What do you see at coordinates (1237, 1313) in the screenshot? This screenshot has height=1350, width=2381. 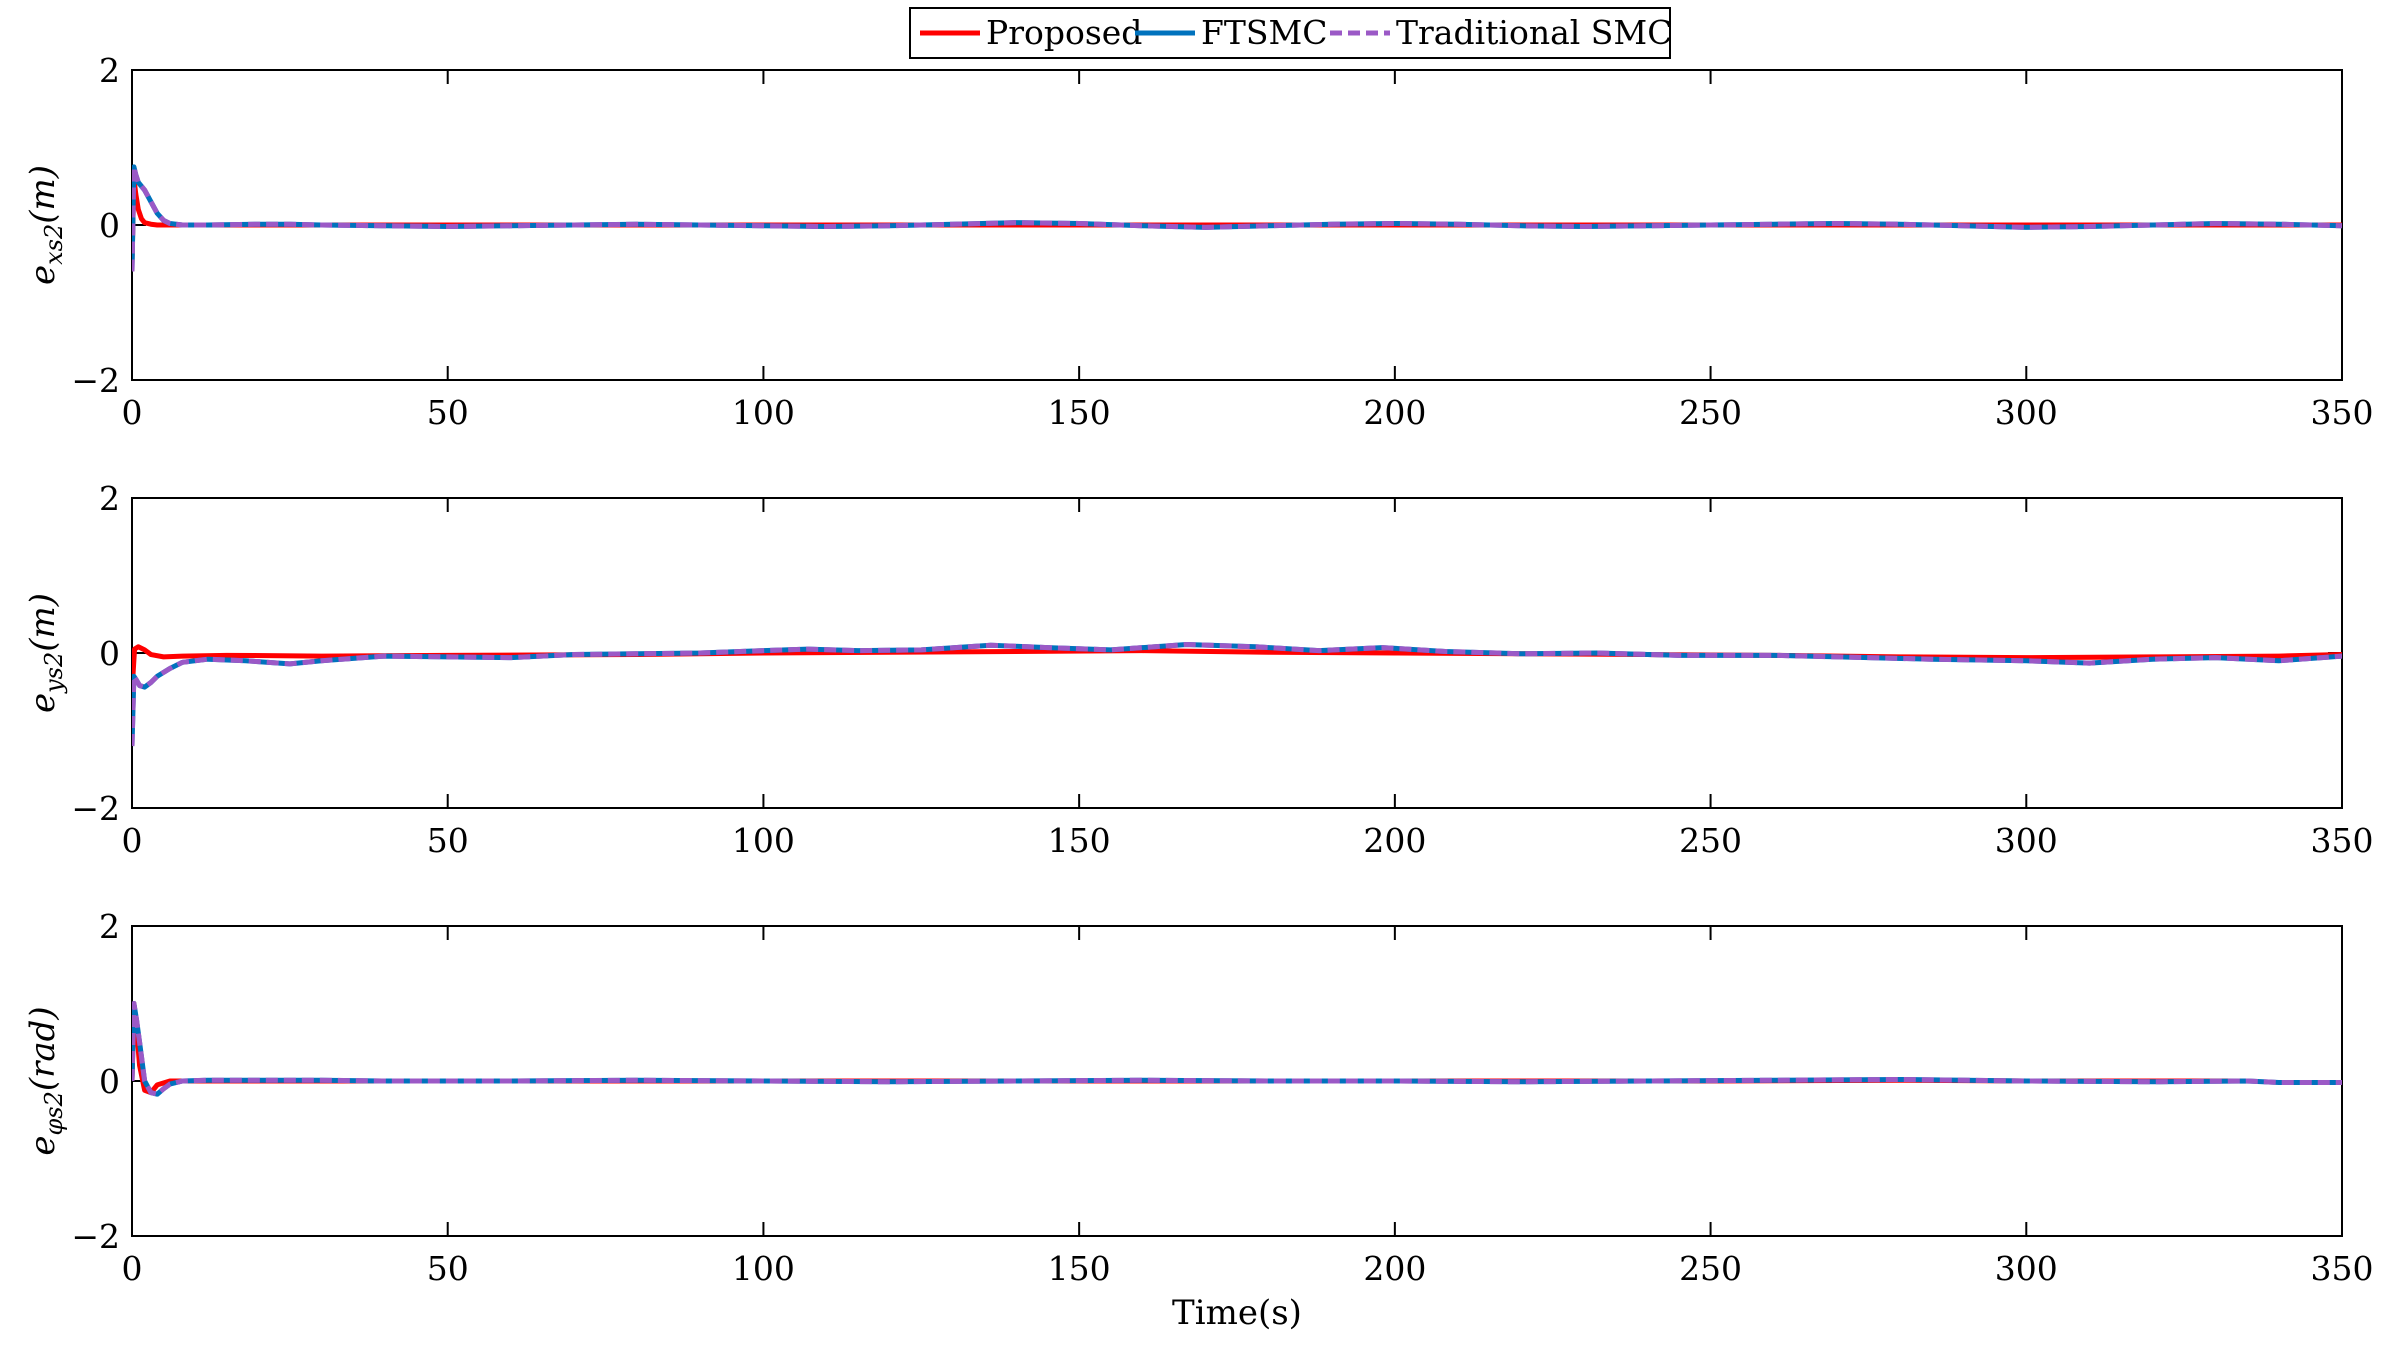 I see `x-axis-title: Time(s)` at bounding box center [1237, 1313].